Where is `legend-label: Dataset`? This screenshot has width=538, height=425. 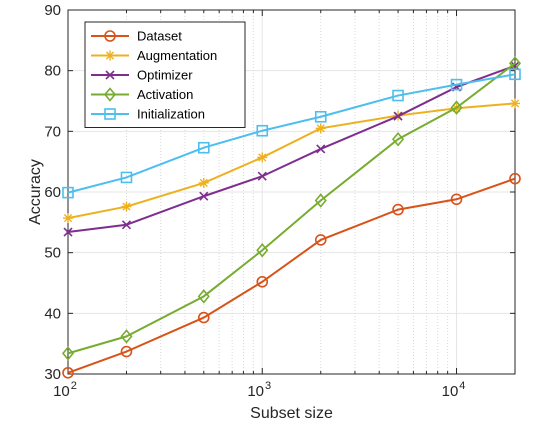 legend-label: Dataset is located at coordinates (159, 36).